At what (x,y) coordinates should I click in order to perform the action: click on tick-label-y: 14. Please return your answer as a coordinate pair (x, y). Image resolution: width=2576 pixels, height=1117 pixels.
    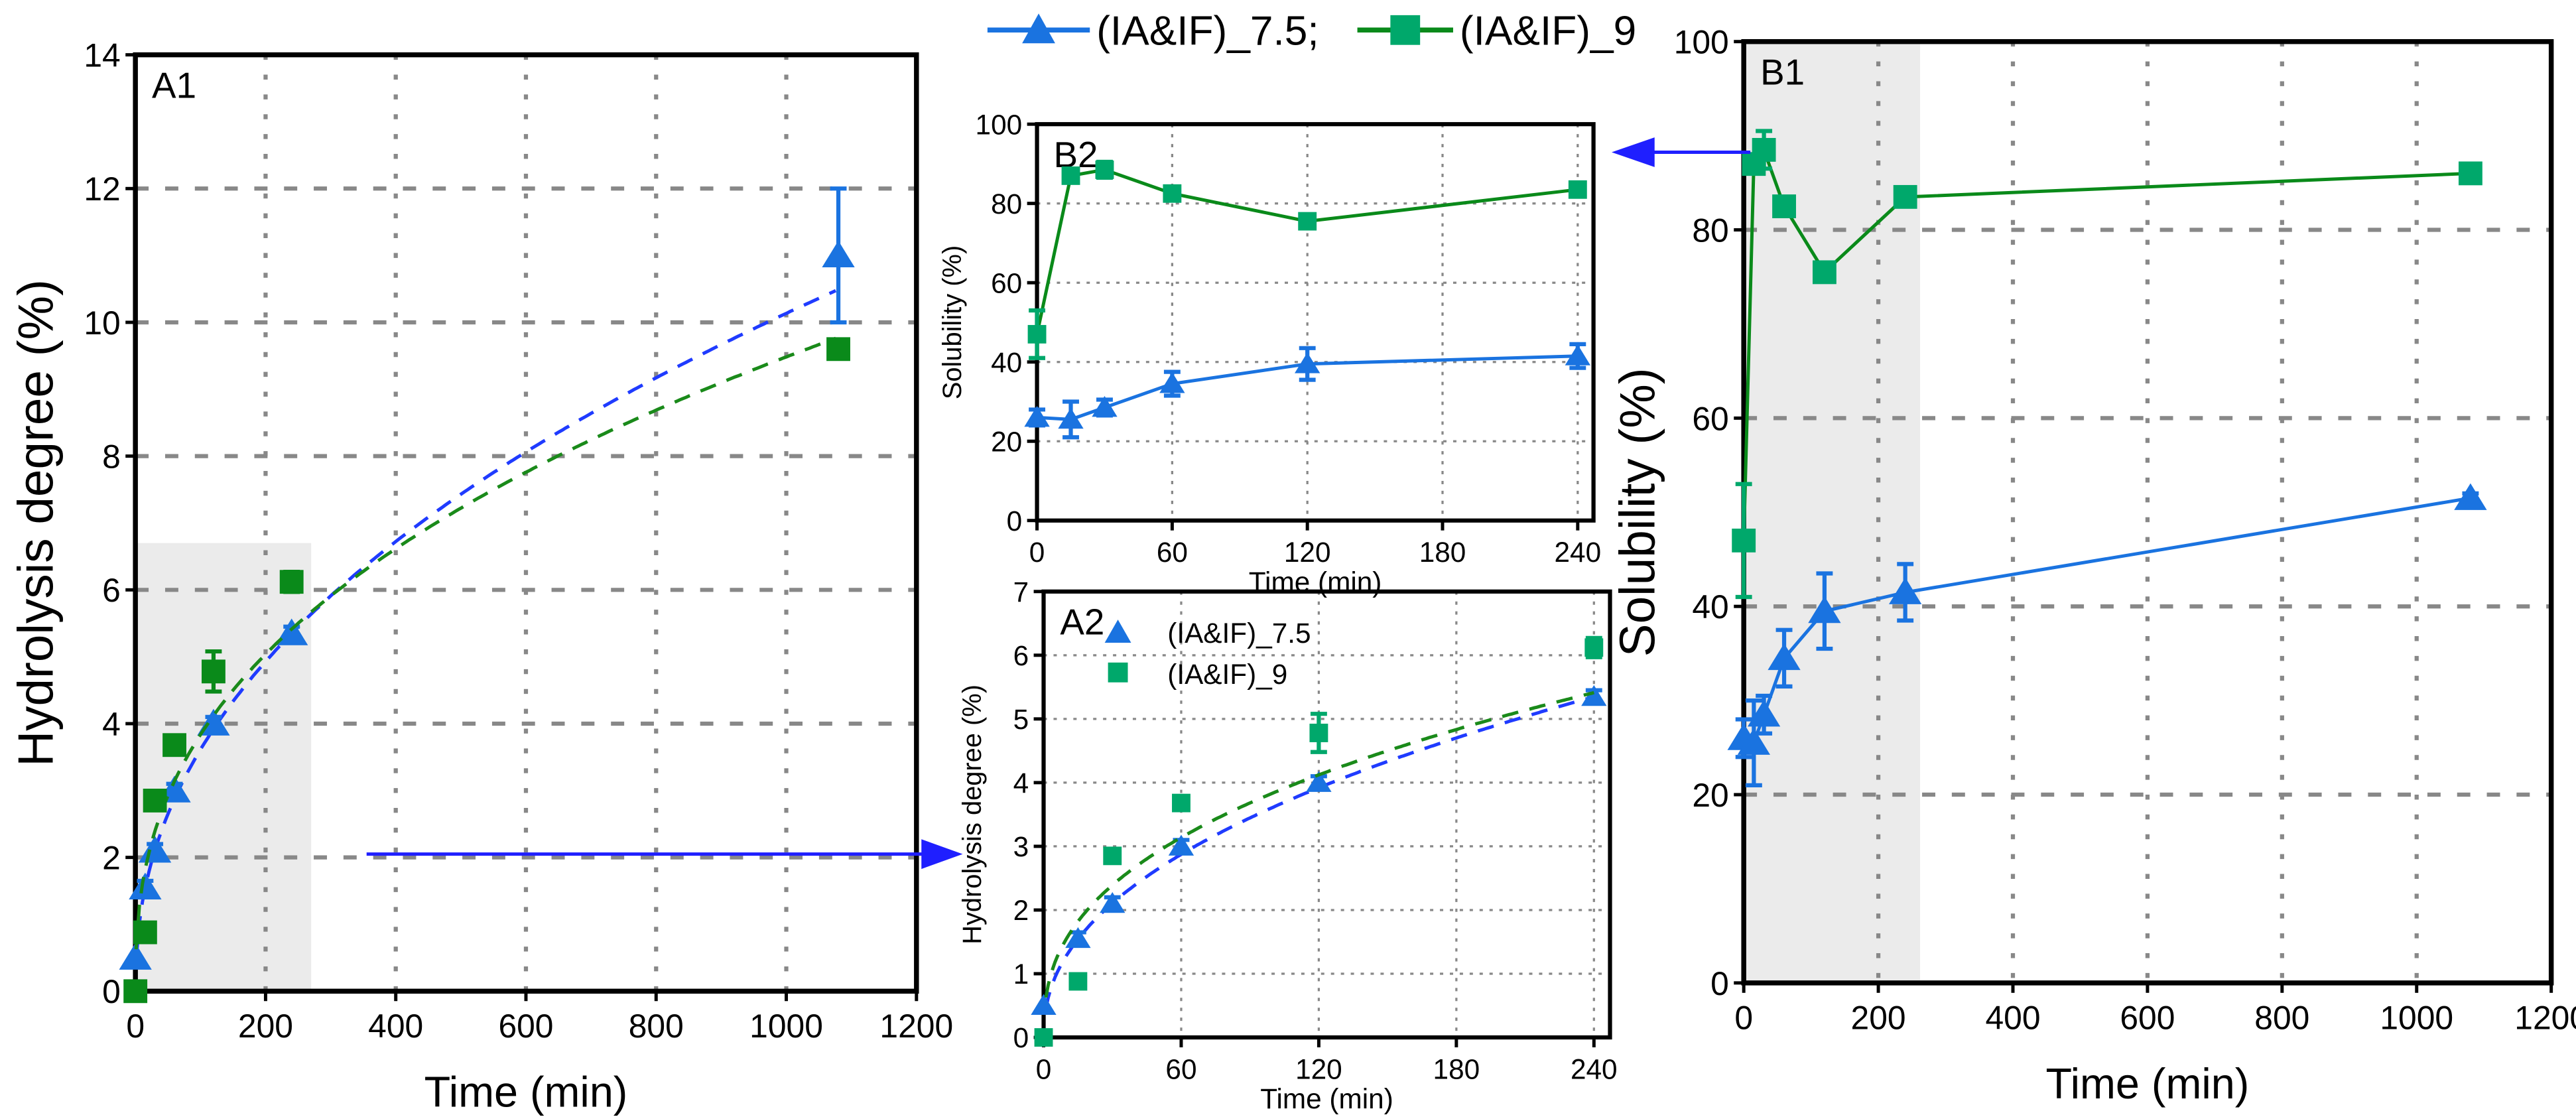
    Looking at the image, I should click on (102, 55).